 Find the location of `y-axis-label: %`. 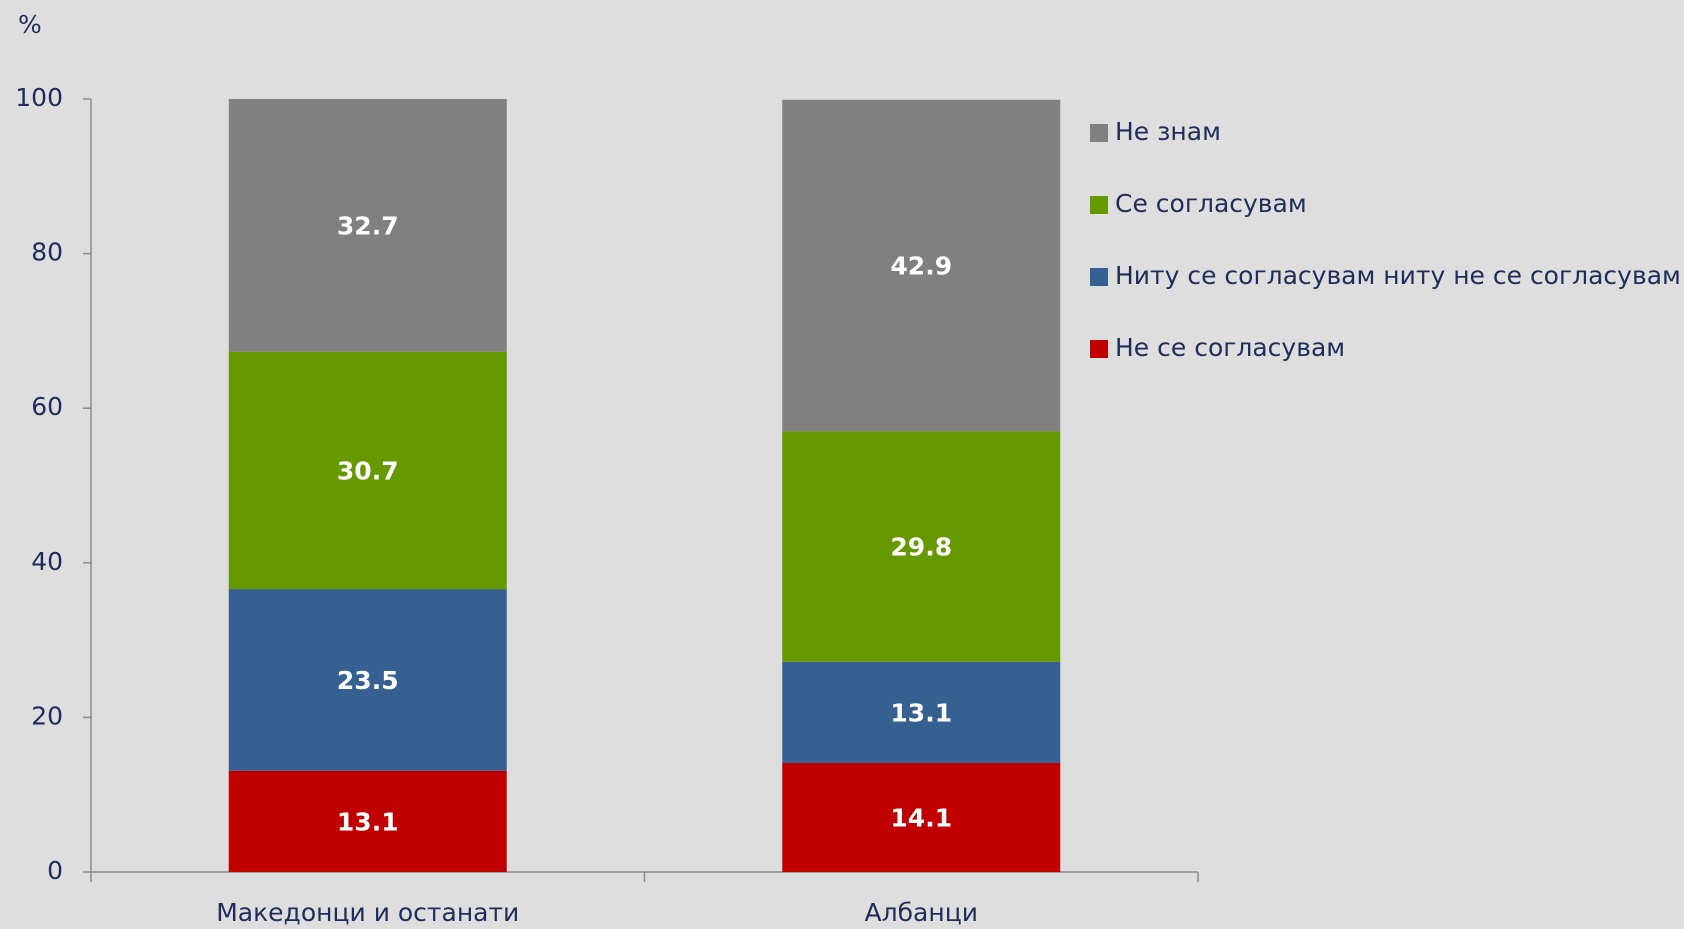

y-axis-label: % is located at coordinates (30, 24).